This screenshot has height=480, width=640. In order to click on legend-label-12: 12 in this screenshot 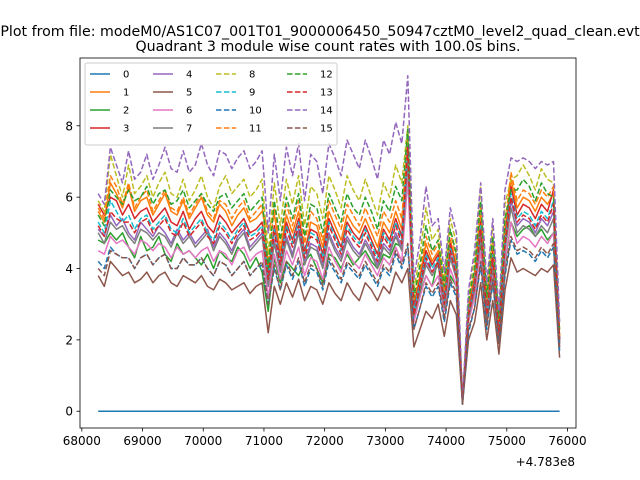, I will do `click(326, 75)`.